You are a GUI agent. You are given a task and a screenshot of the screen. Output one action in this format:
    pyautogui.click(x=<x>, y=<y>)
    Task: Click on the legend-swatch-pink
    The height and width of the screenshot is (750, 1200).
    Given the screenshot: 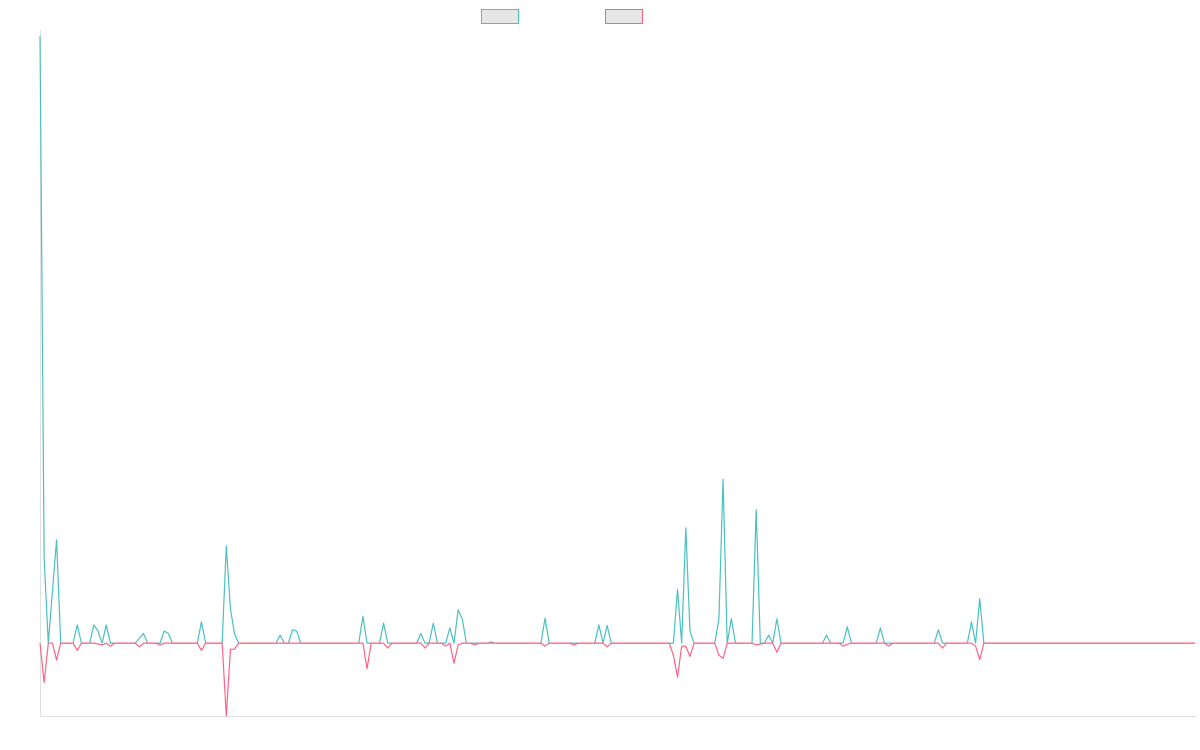 What is the action you would take?
    pyautogui.click(x=624, y=16)
    